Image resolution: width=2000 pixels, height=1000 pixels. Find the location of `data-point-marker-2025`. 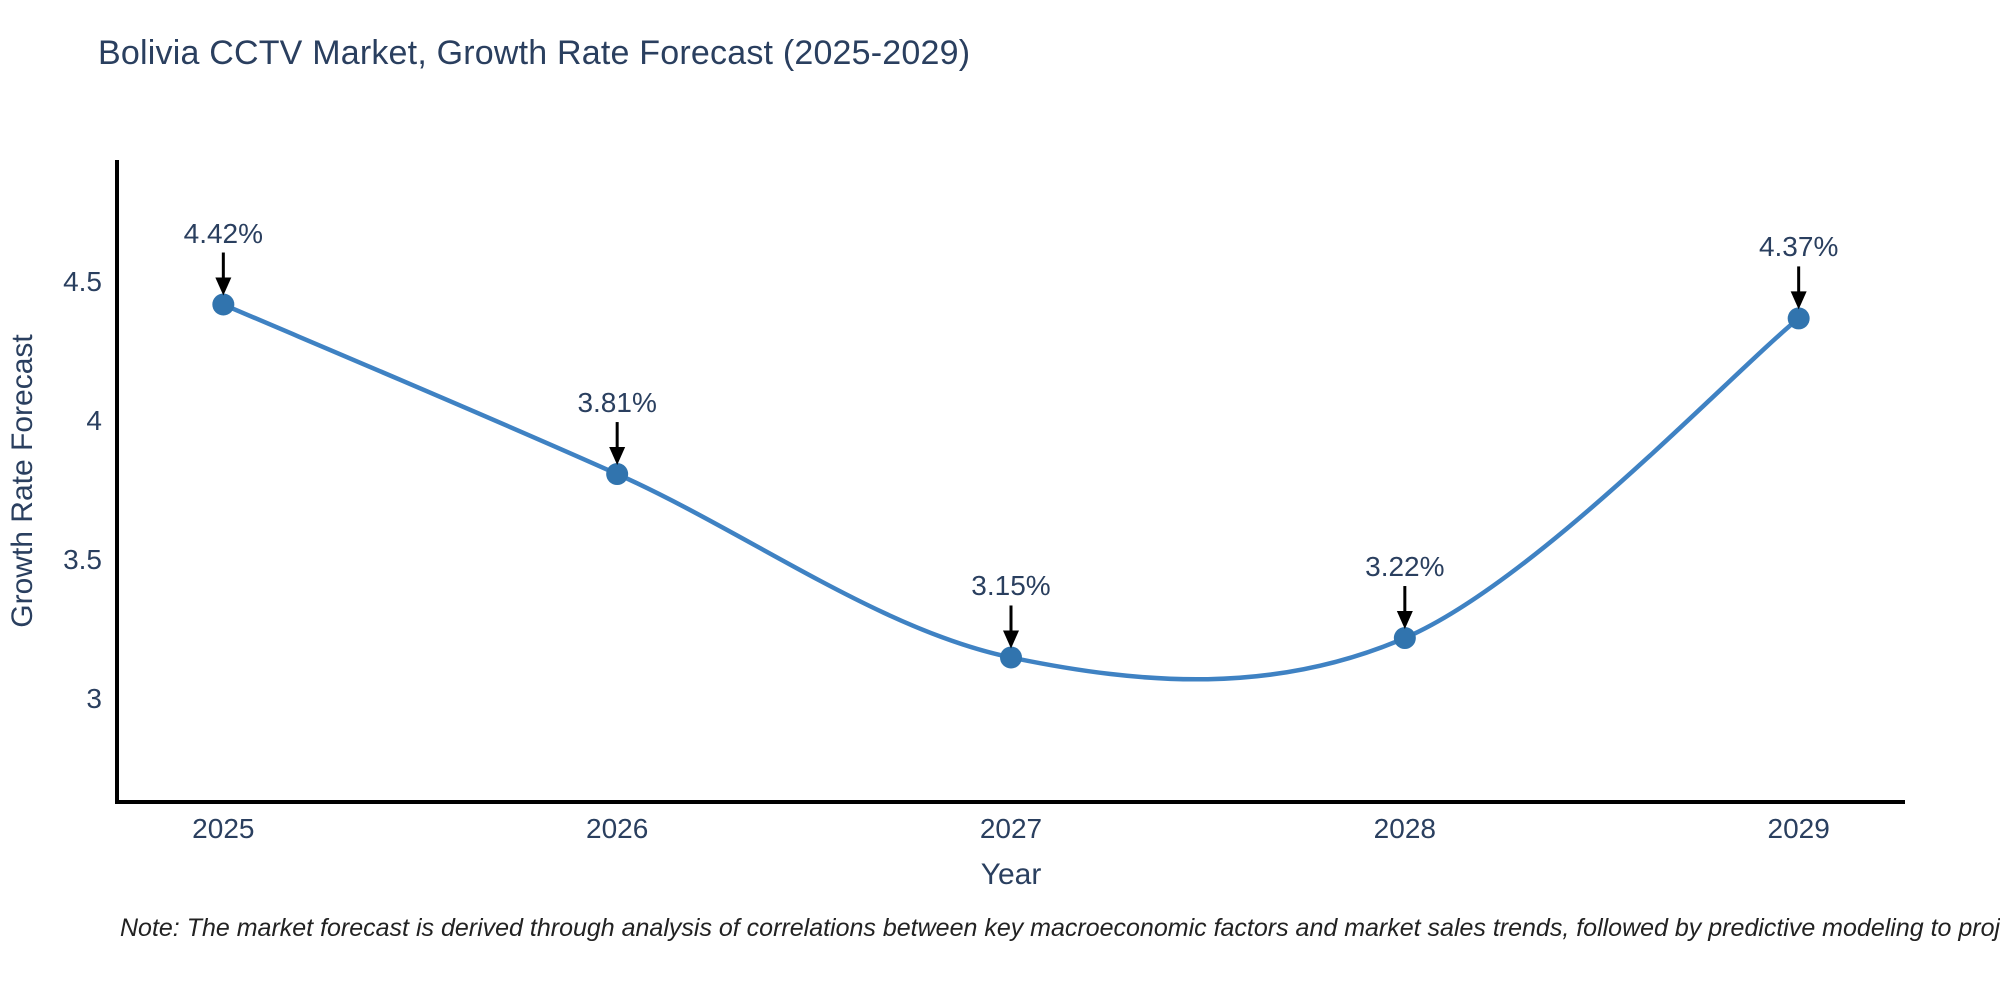

data-point-marker-2025 is located at coordinates (223, 304).